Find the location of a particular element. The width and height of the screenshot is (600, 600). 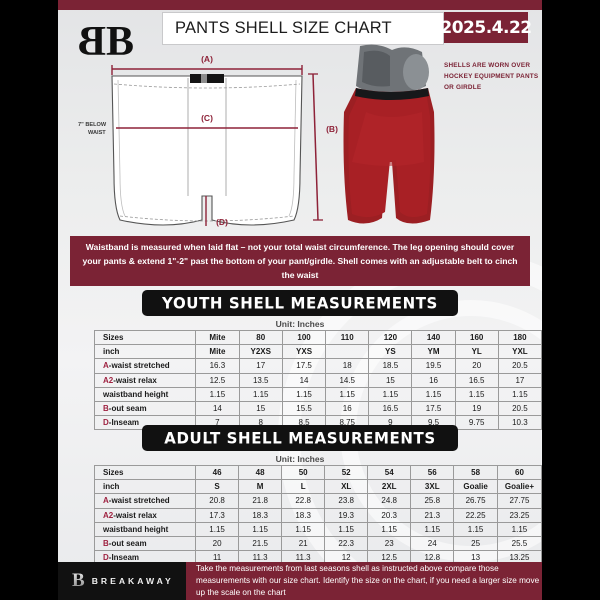

table-row: Sizes 46 48 50 52 54 56 58 60 is located at coordinates (317, 472).